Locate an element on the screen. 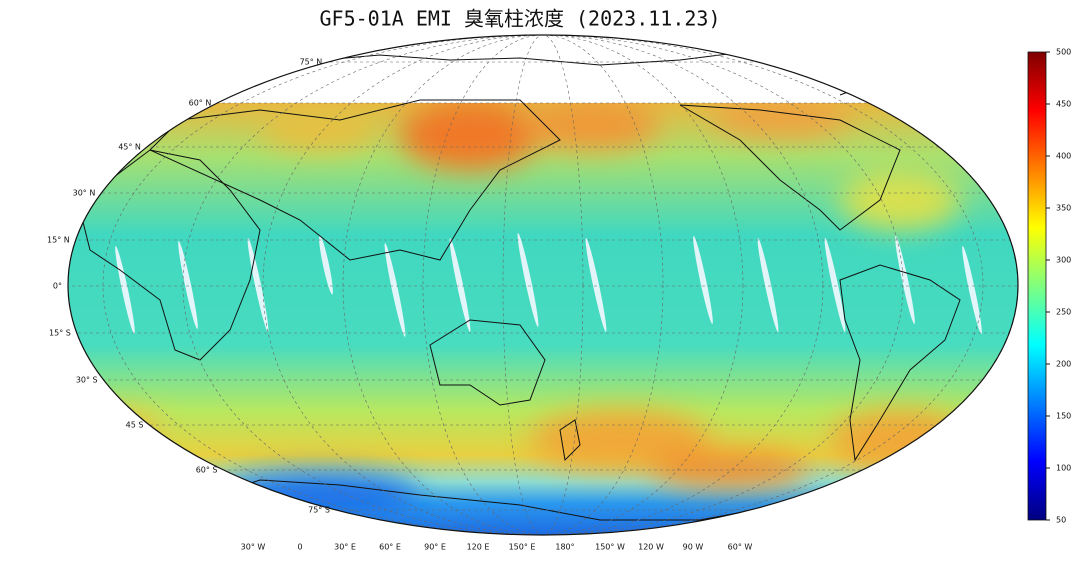  latitude-label: 15° N is located at coordinates (58, 240).